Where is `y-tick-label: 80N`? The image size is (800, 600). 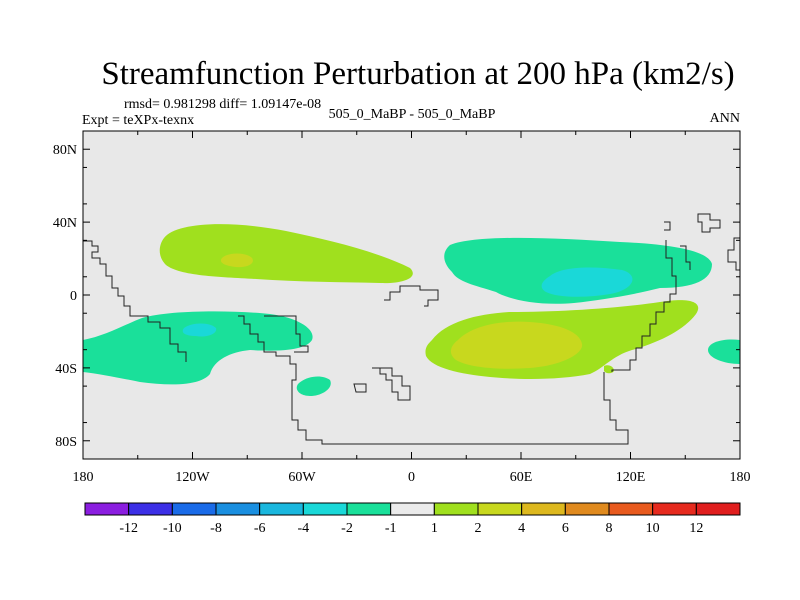 y-tick-label: 80N is located at coordinates (65, 150).